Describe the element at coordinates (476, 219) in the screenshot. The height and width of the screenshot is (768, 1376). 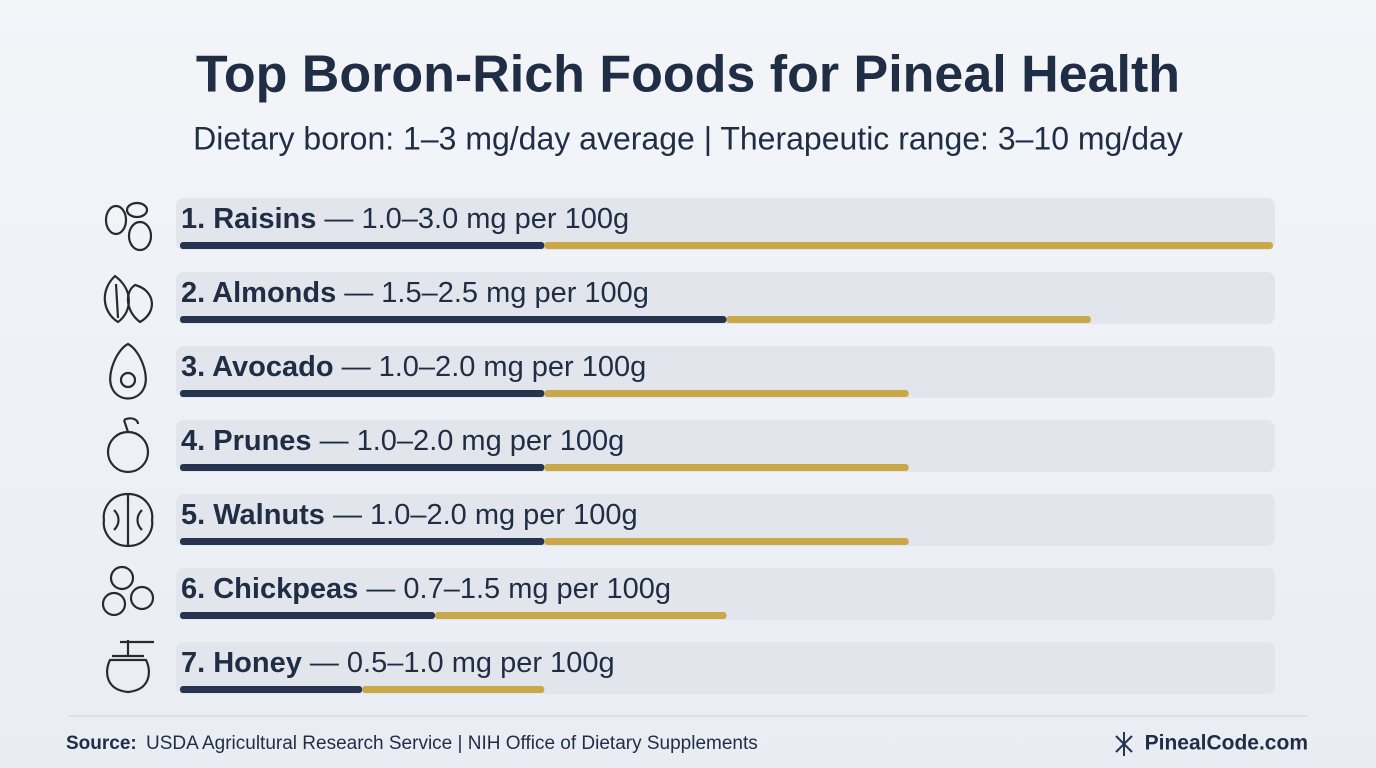
I see `value-label: — 1.0–3.0 mg per 100g` at that location.